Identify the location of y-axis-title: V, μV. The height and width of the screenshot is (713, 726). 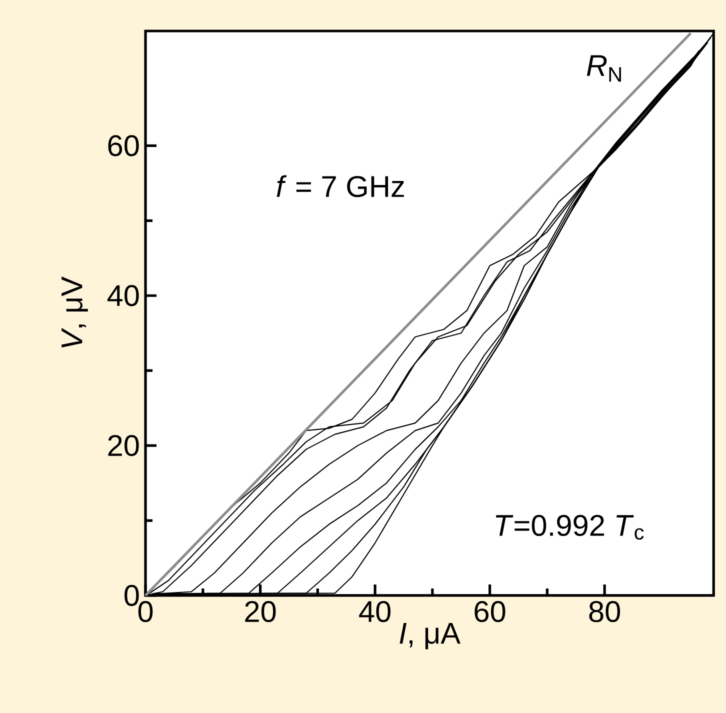
(75, 312).